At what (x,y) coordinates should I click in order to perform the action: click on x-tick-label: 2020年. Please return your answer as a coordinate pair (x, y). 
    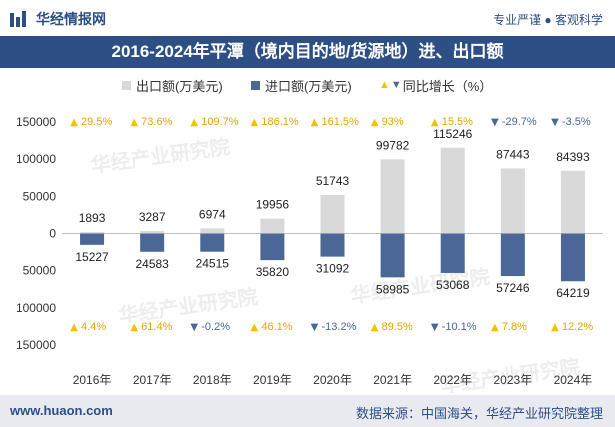
    Looking at the image, I should click on (332, 380).